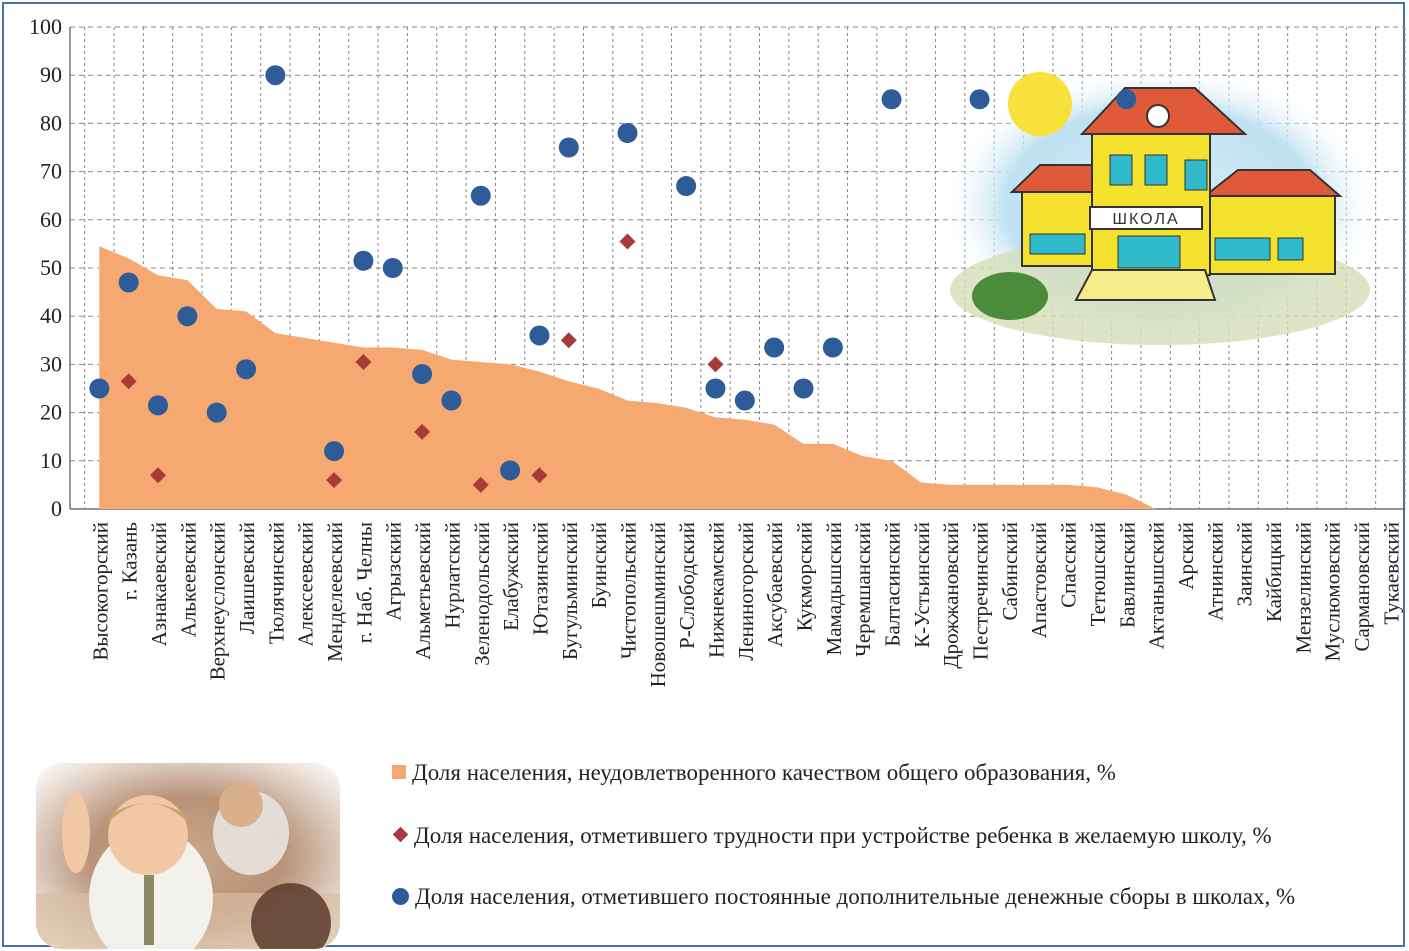 Image resolution: width=1409 pixels, height=951 pixels. I want to click on legend-diamond-icon, so click(400, 834).